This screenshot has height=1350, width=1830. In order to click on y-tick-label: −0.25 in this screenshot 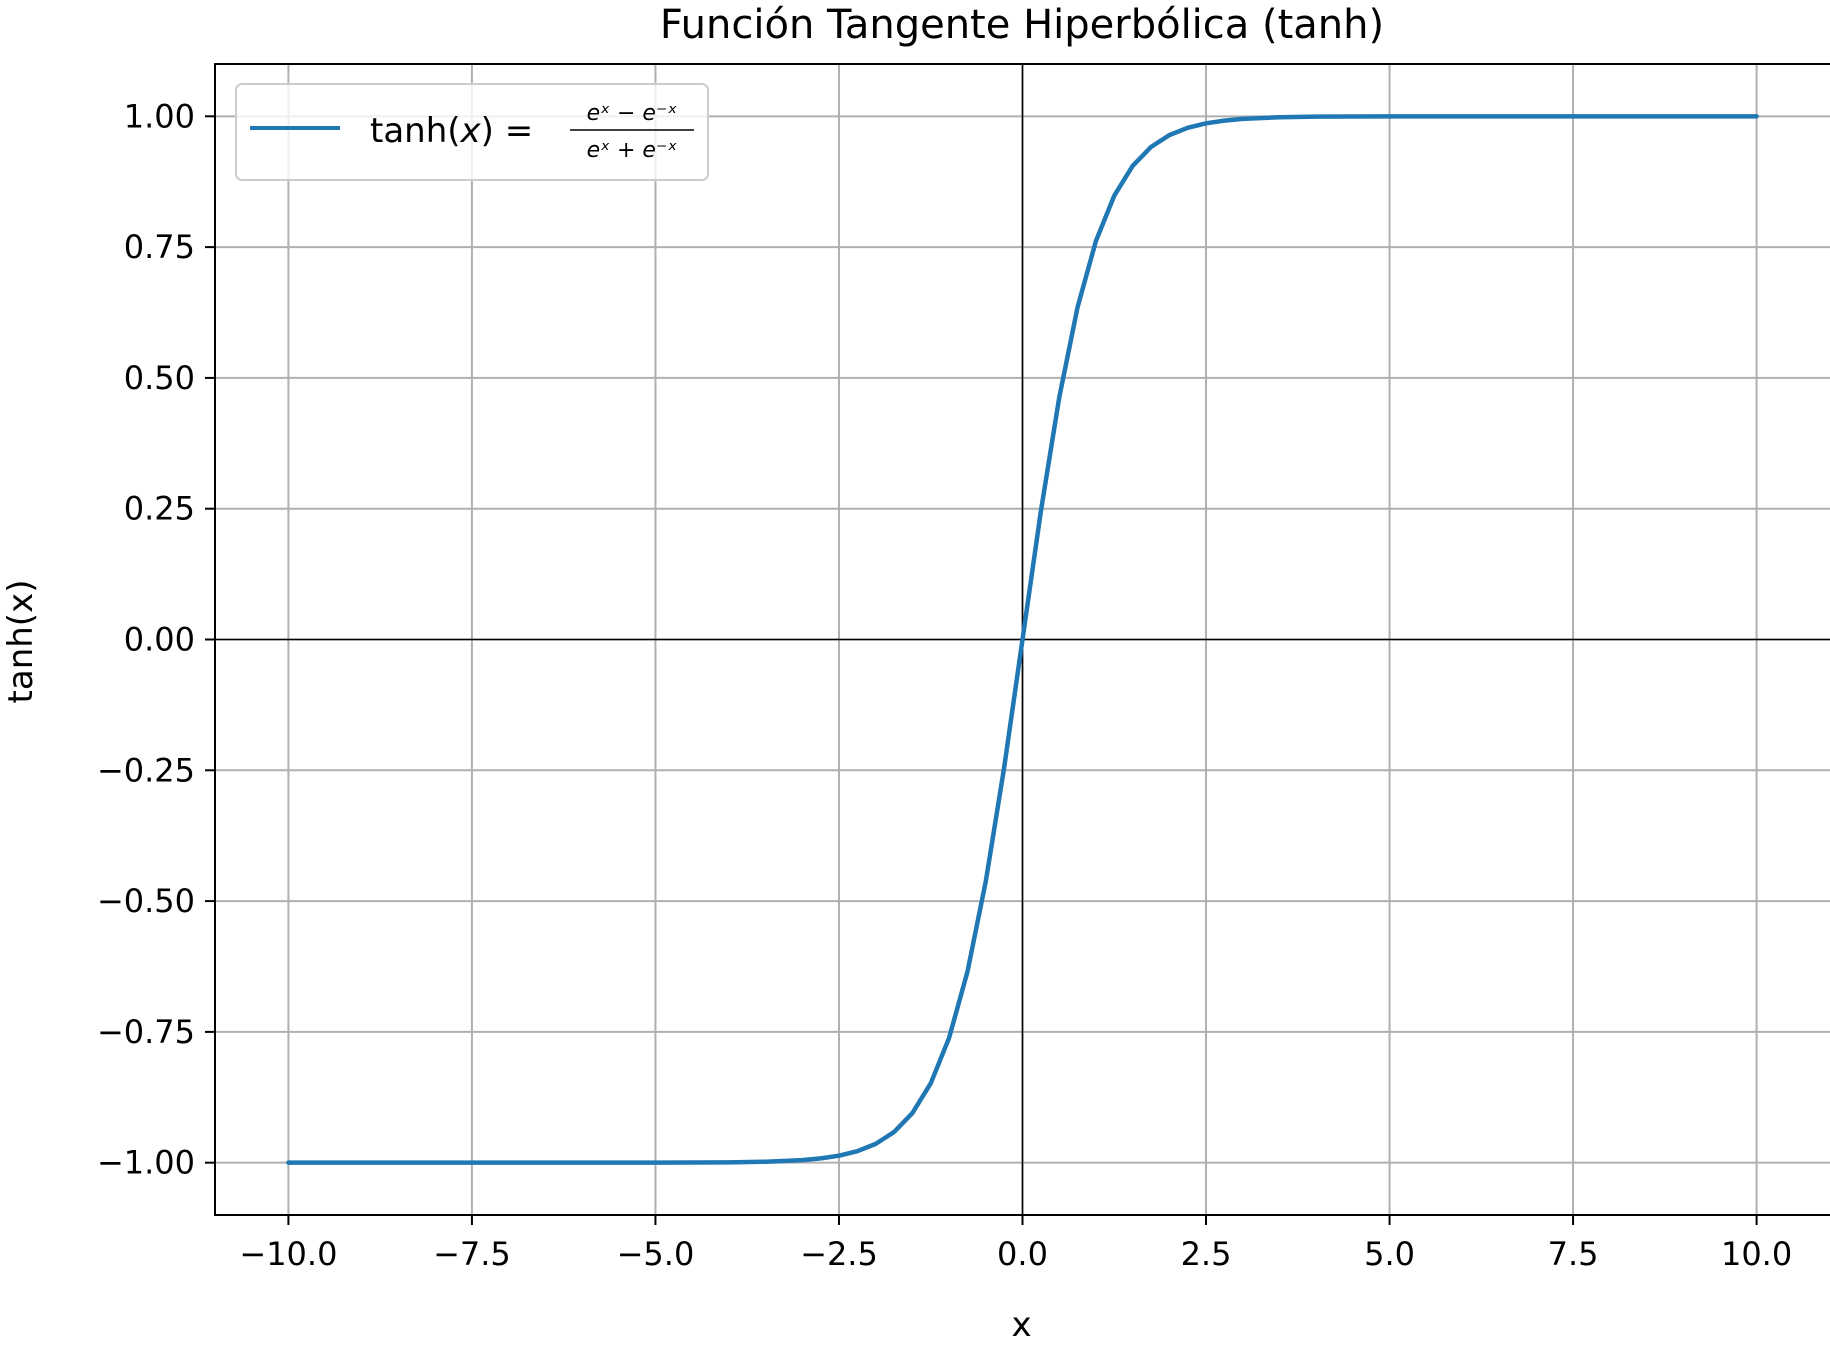, I will do `click(146, 770)`.